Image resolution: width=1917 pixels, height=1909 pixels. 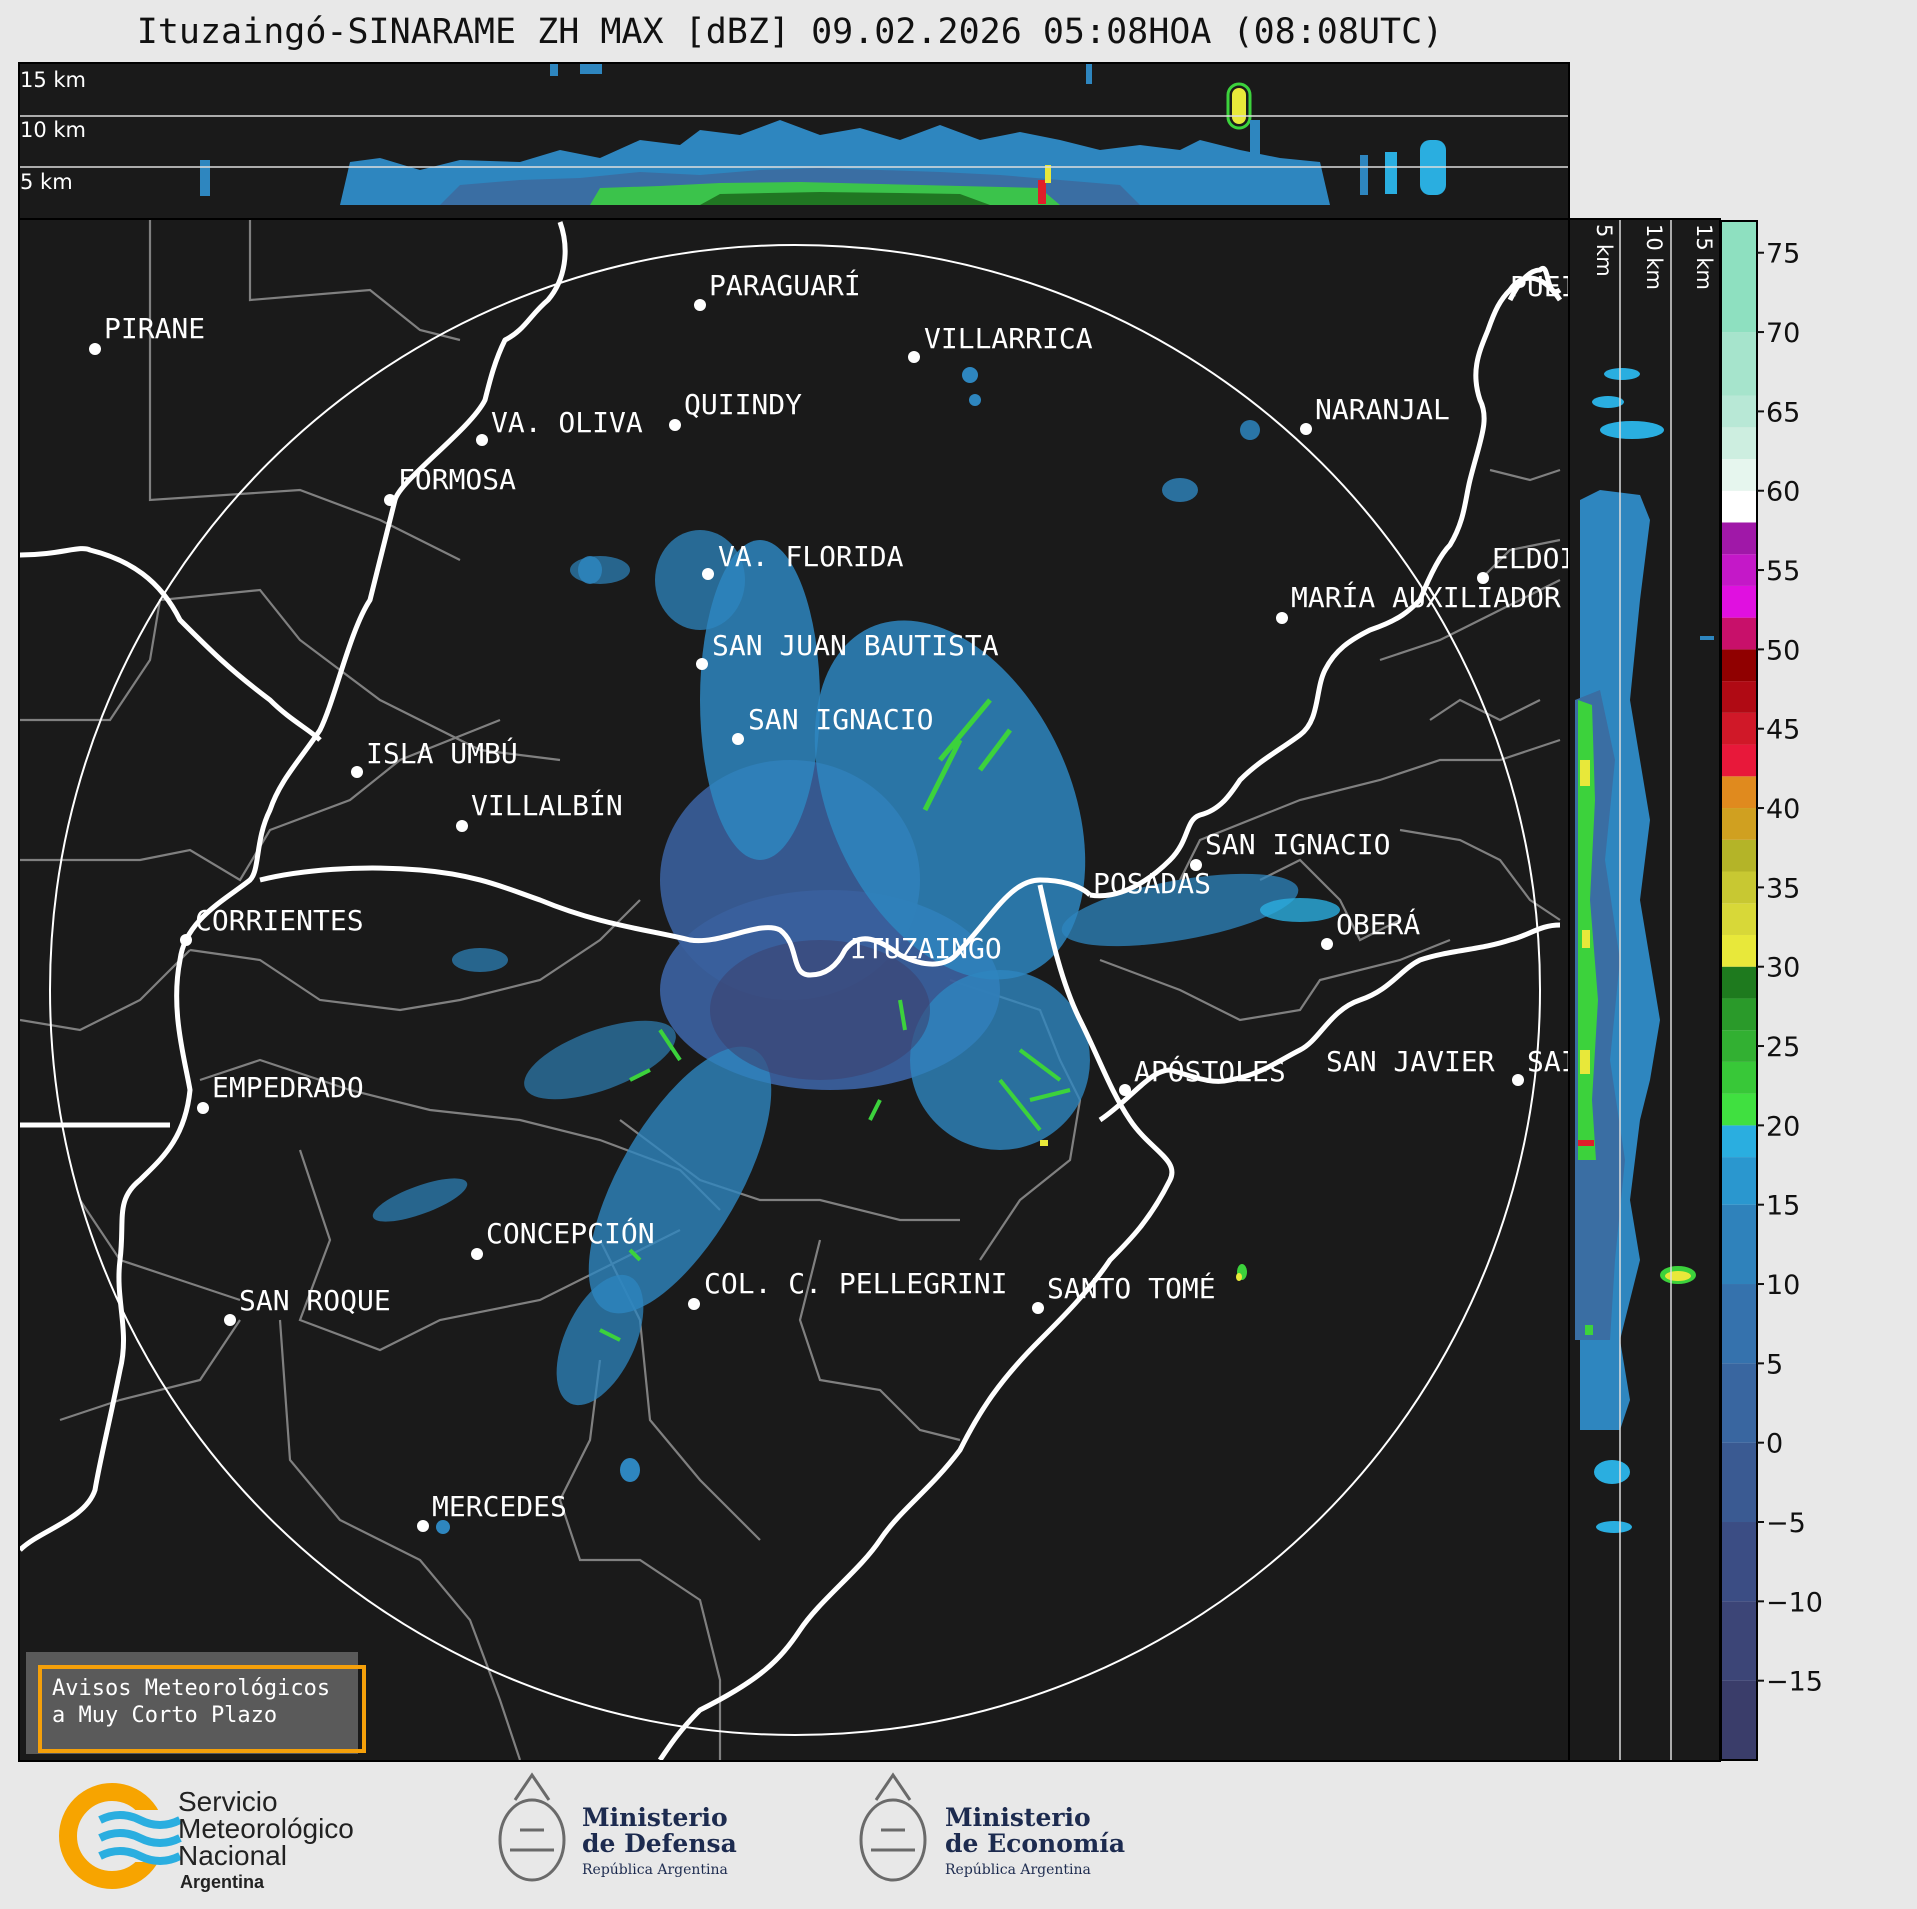 What do you see at coordinates (232, 1855) in the screenshot?
I see `smn-line-3: Nacional` at bounding box center [232, 1855].